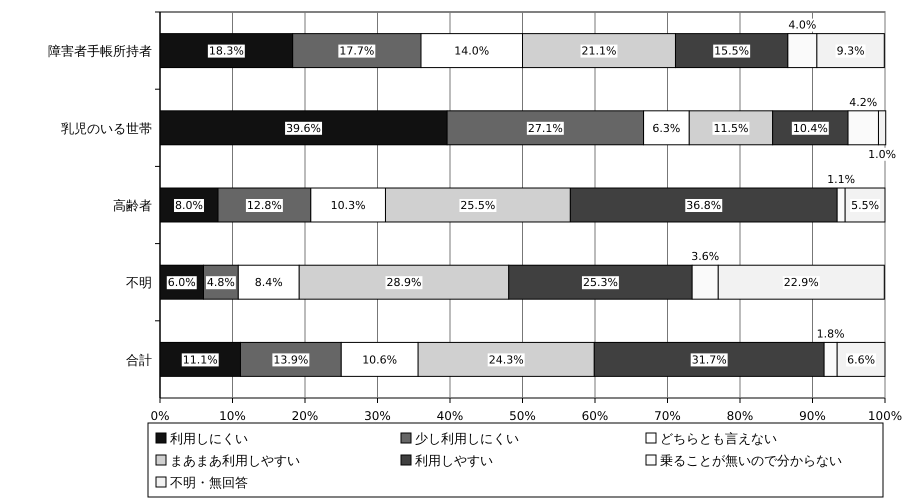  Describe the element at coordinates (709, 359) in the screenshot. I see `data-label: 31.7%` at that location.